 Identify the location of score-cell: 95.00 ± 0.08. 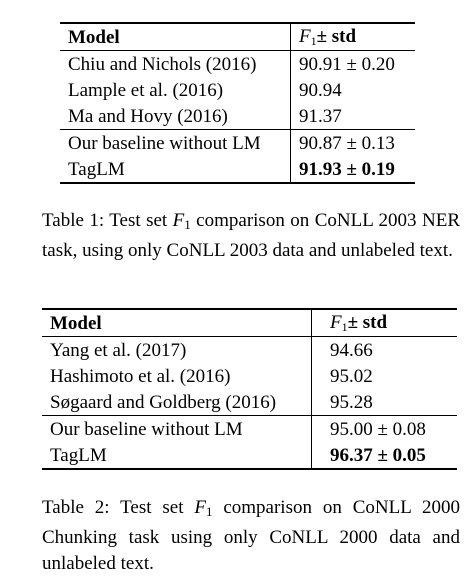
(378, 429).